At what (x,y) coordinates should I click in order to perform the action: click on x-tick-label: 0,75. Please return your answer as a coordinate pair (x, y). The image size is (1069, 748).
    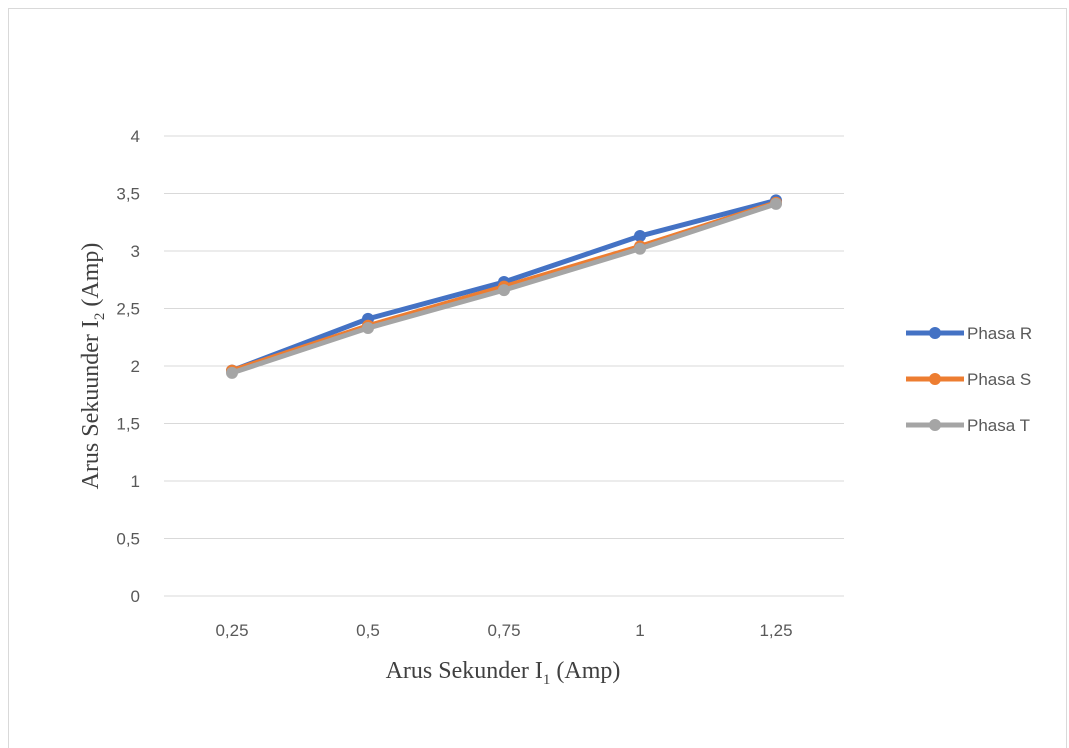
    Looking at the image, I should click on (503, 630).